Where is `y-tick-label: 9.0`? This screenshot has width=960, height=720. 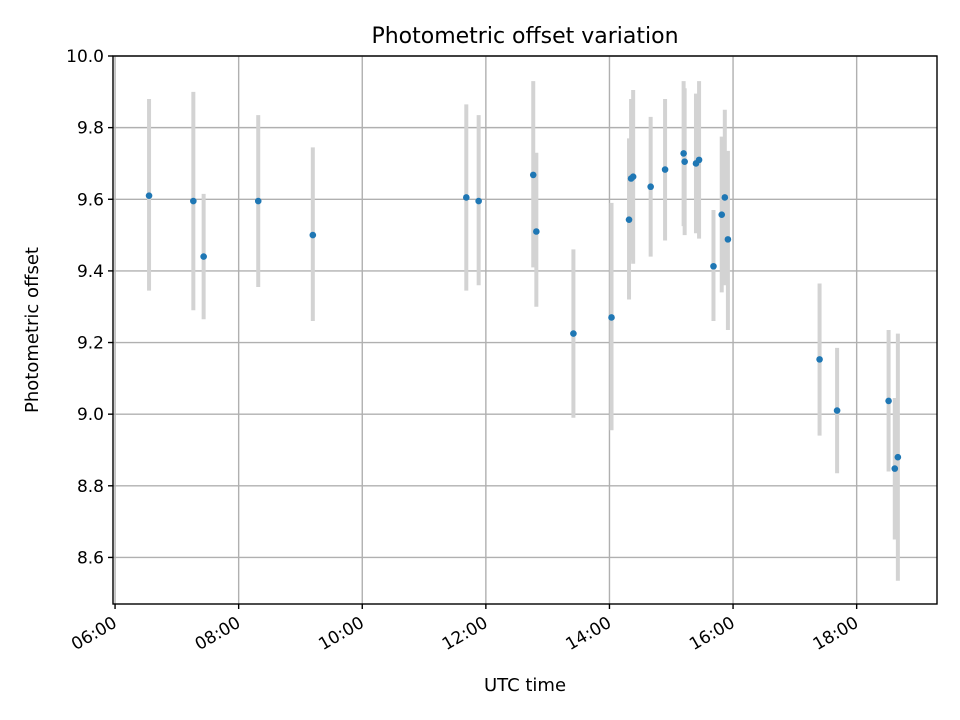 y-tick-label: 9.0 is located at coordinates (90, 415).